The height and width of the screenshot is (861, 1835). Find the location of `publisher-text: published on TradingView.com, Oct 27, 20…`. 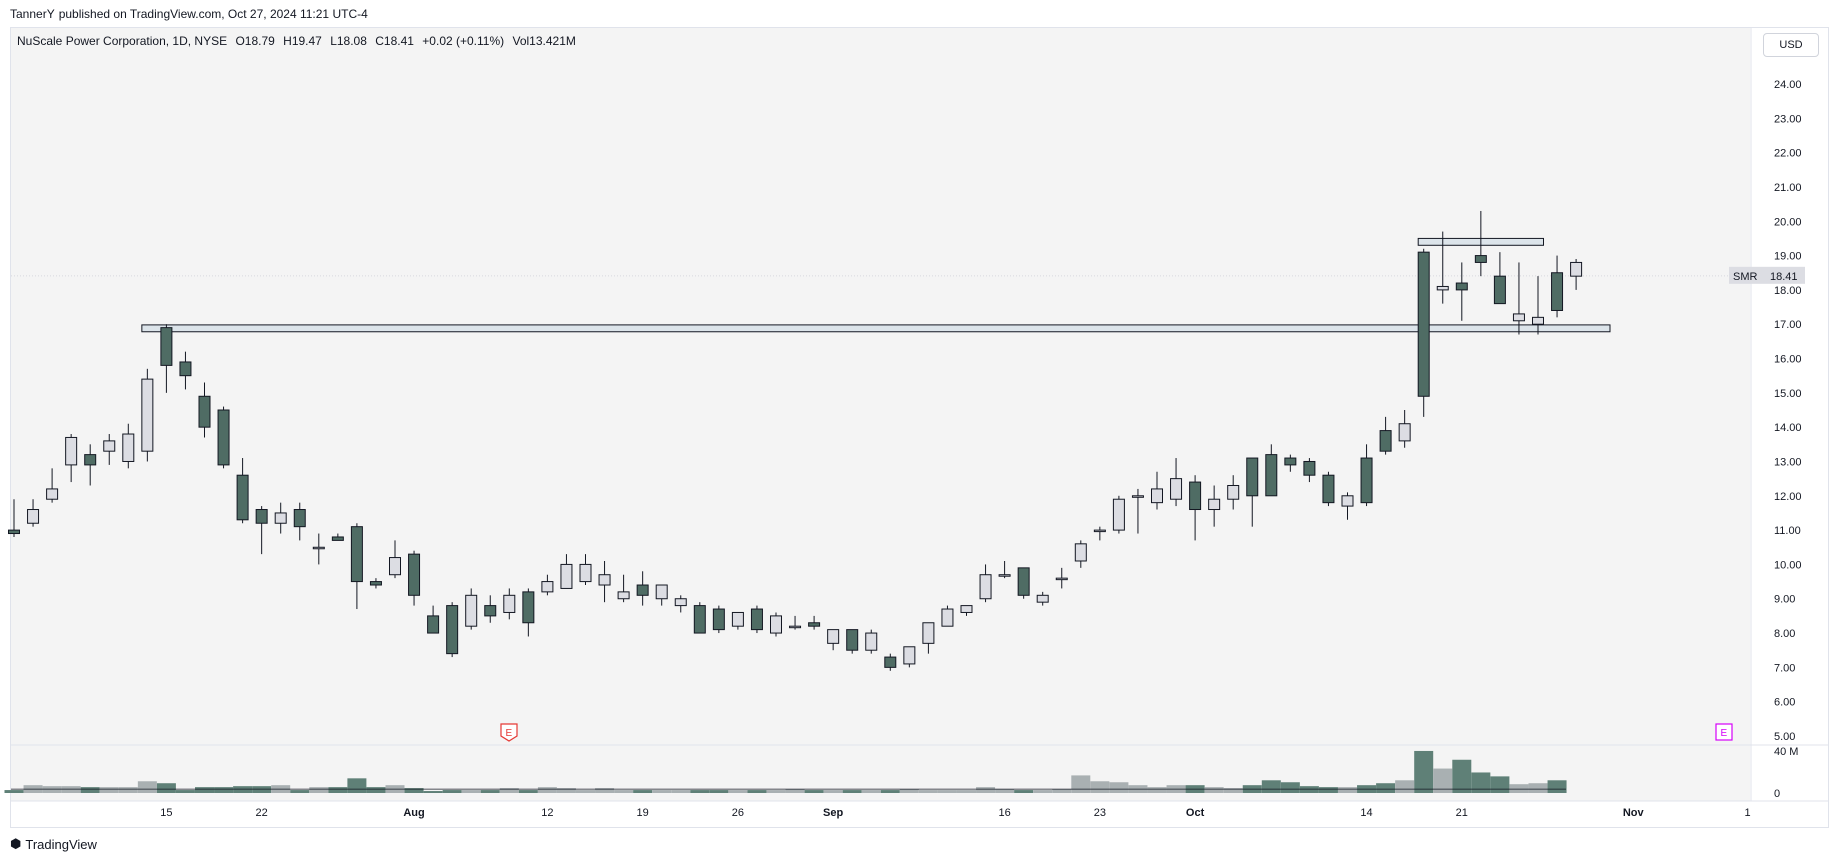

publisher-text: published on TradingView.com, Oct 27, 20… is located at coordinates (213, 14).